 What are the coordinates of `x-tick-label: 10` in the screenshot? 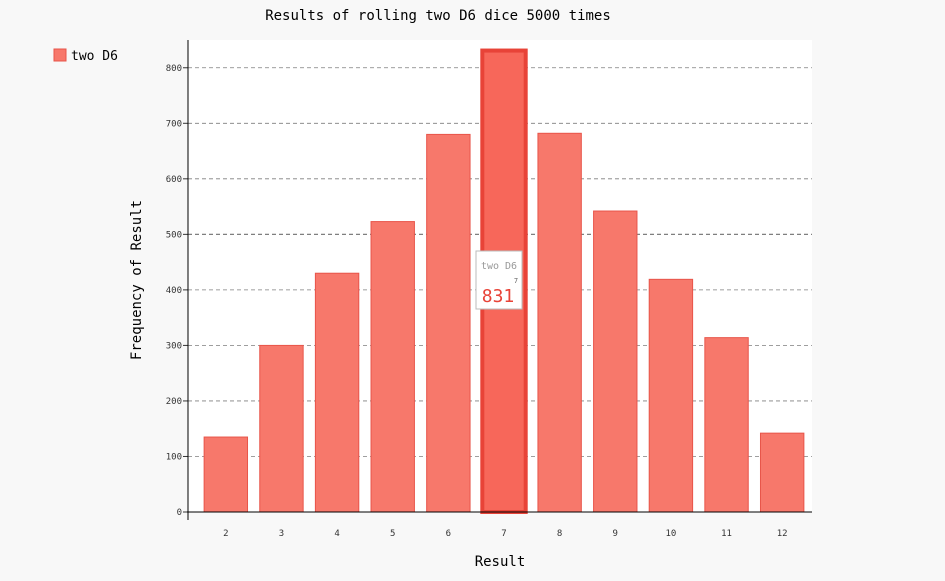 It's located at (670, 534).